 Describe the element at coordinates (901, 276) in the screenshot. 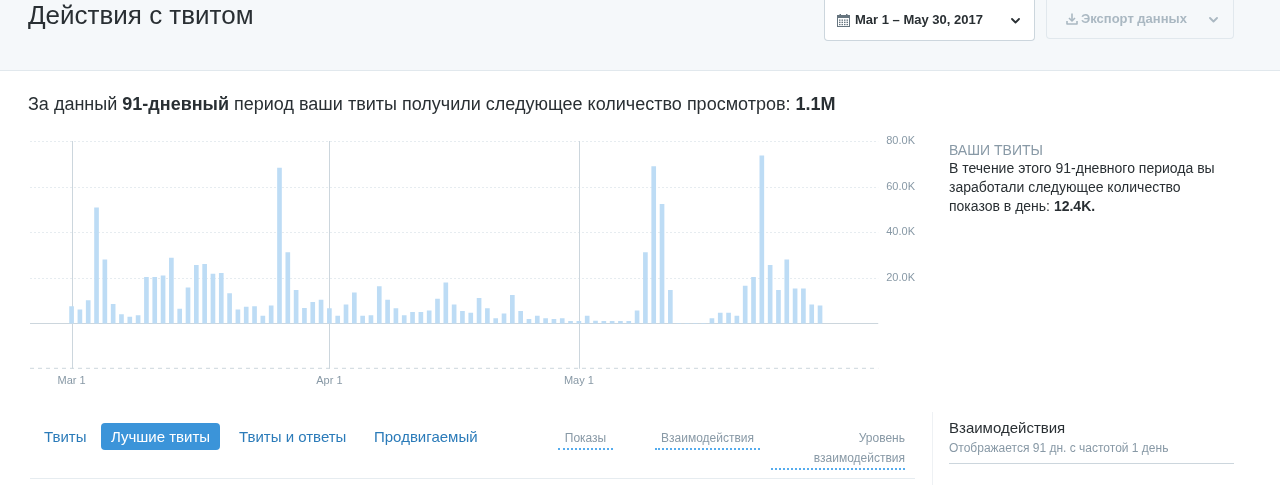

I see `y-tick-label: 20.0K` at that location.